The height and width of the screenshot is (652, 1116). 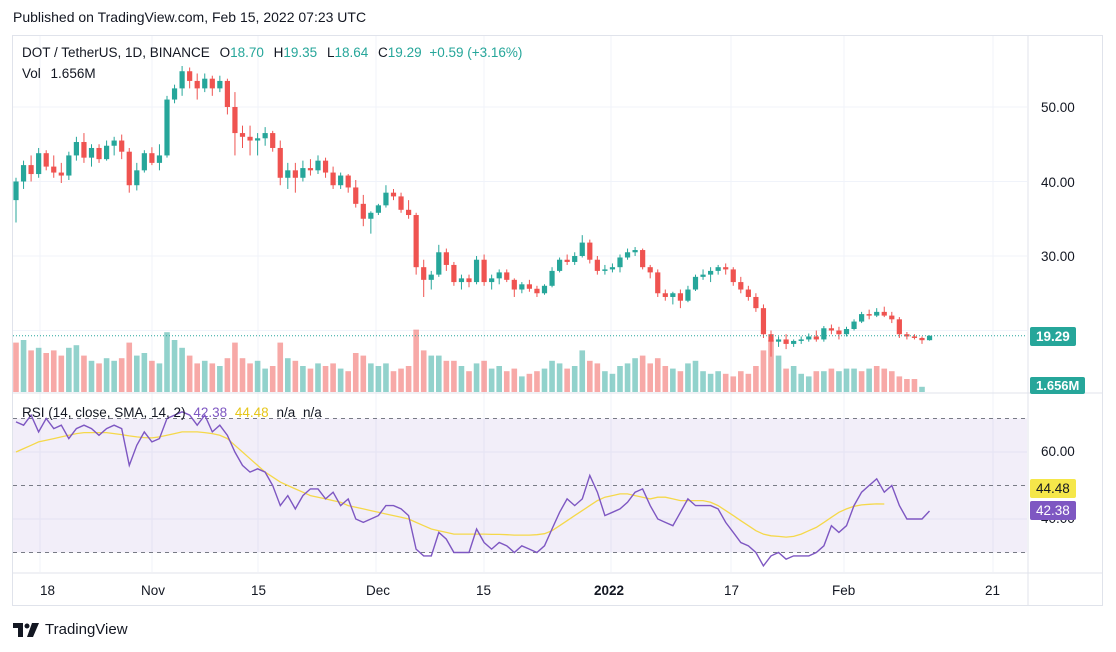 What do you see at coordinates (351, 52) in the screenshot?
I see `low-value: 18.64` at bounding box center [351, 52].